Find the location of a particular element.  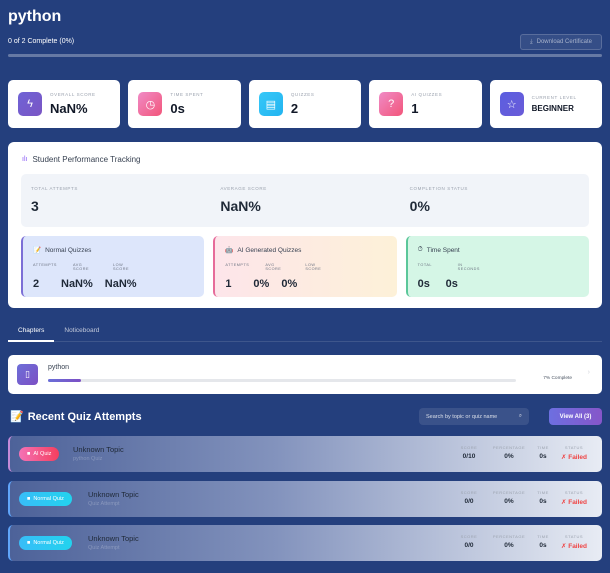

category-label: Attempts is located at coordinates (45, 265).